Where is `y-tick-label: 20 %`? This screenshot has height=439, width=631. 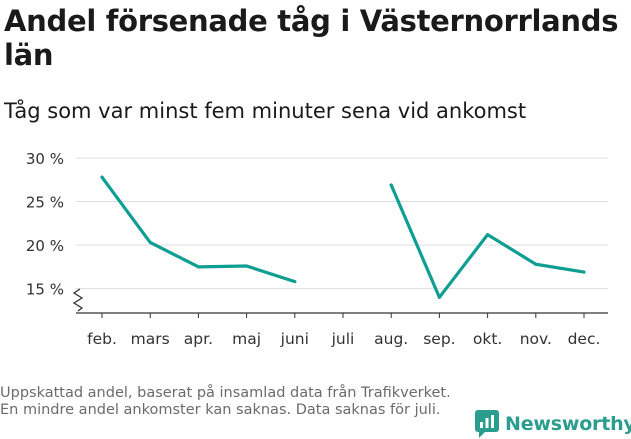
y-tick-label: 20 % is located at coordinates (45, 246).